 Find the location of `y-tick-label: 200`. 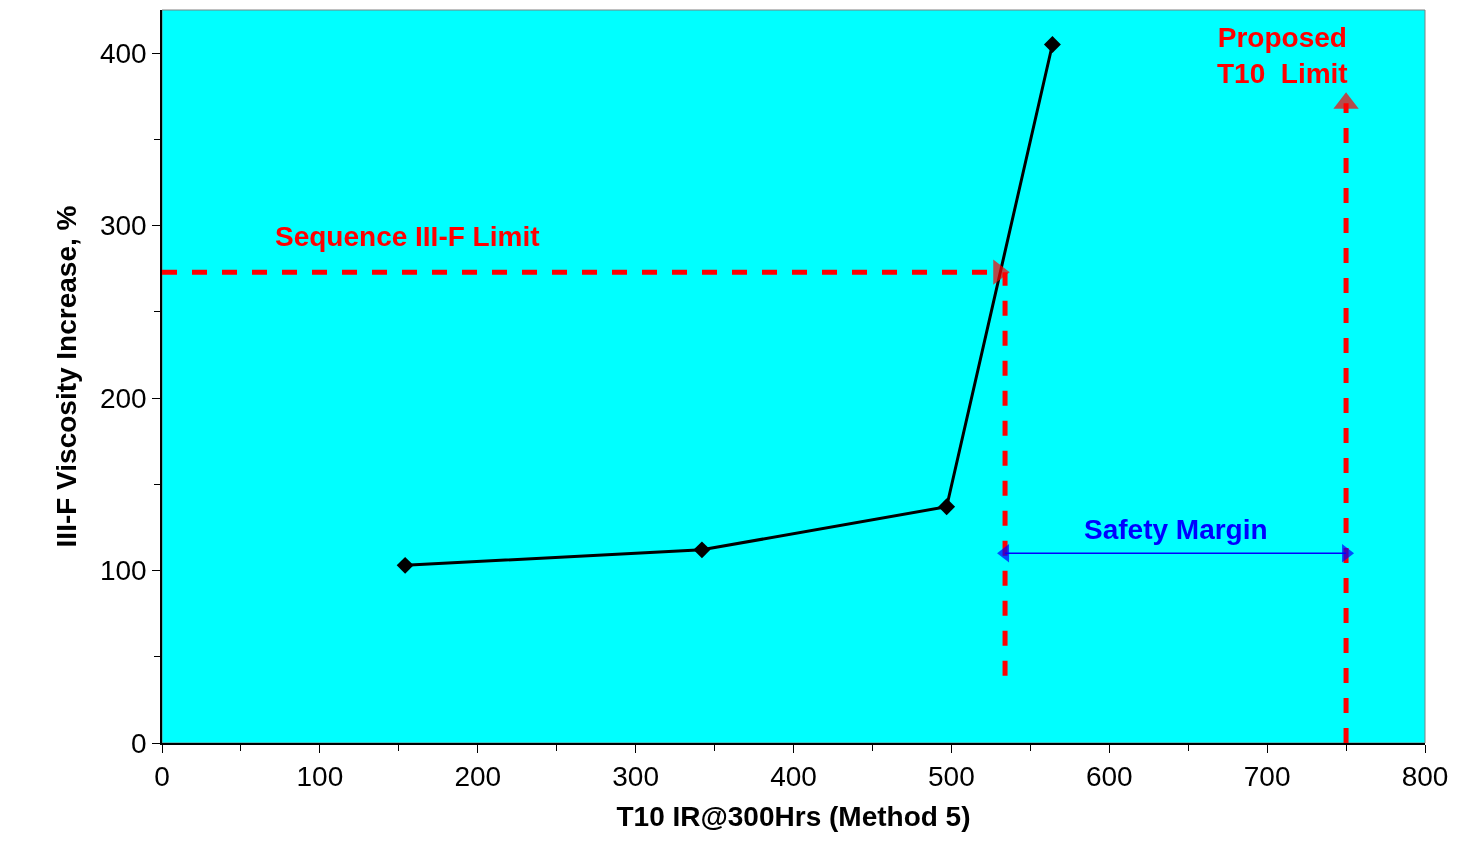

y-tick-label: 200 is located at coordinates (123, 398).